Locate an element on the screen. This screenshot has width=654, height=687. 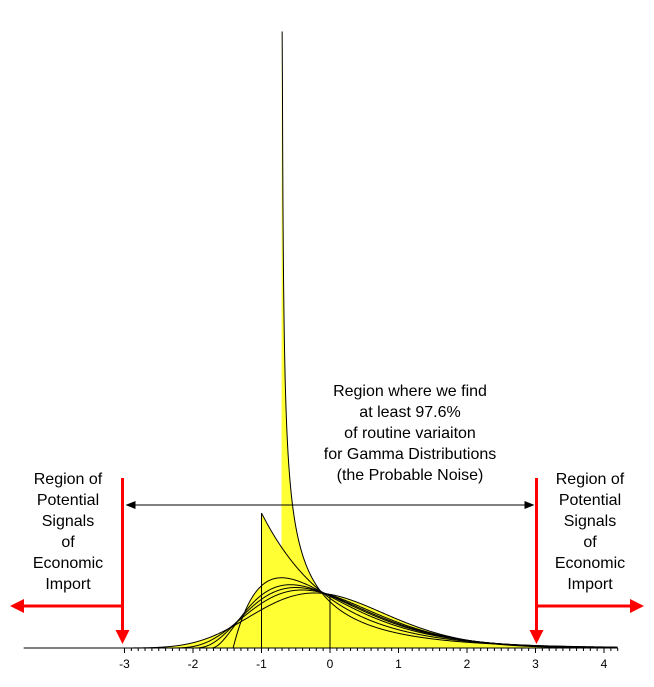
x-tick-label: -3 is located at coordinates (124, 664).